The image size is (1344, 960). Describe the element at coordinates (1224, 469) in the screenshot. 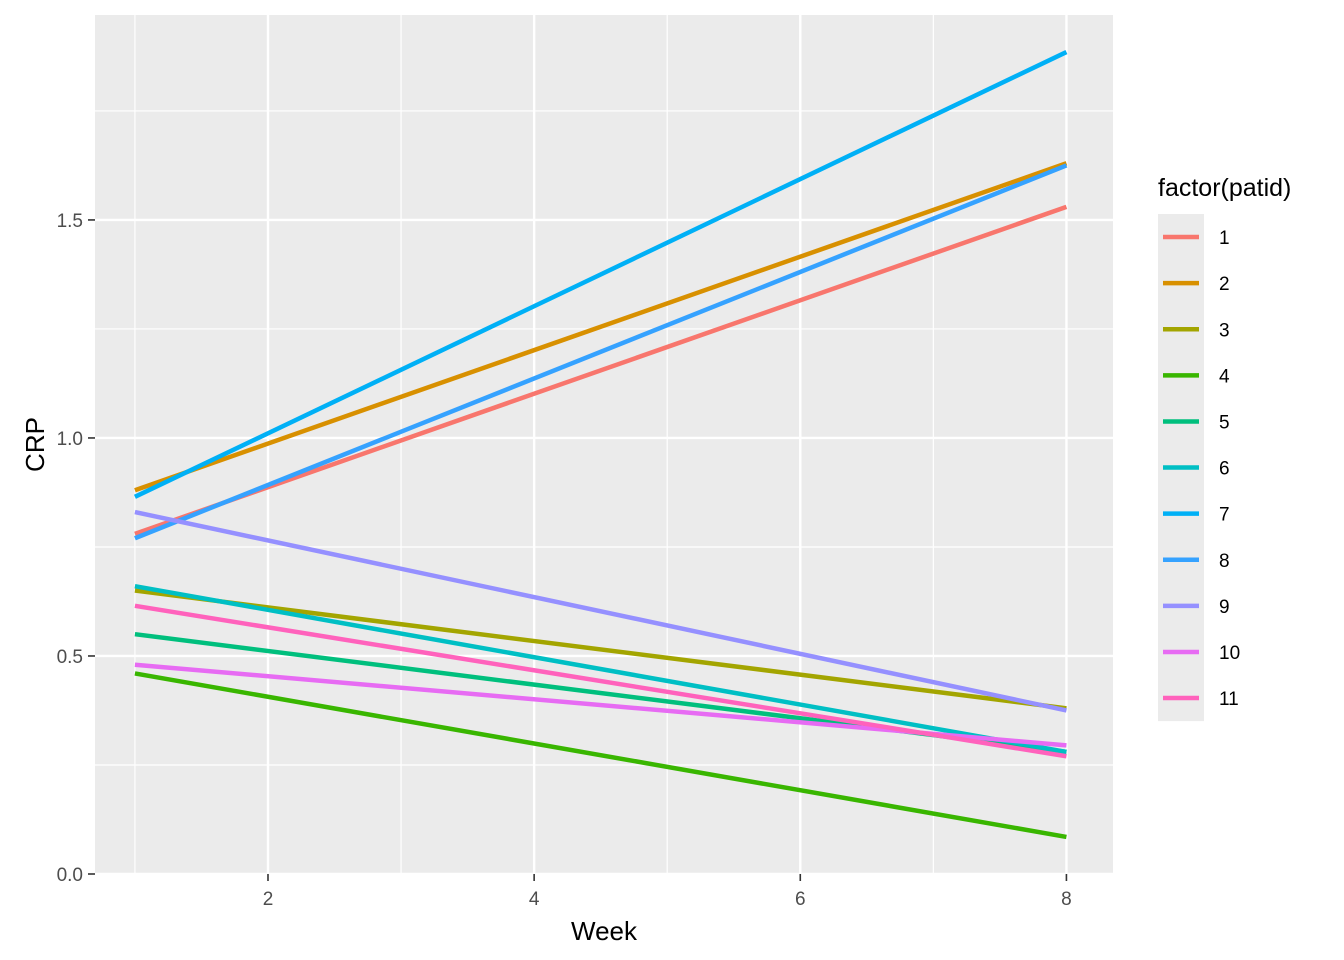

I see `legend-label-6: 6` at that location.